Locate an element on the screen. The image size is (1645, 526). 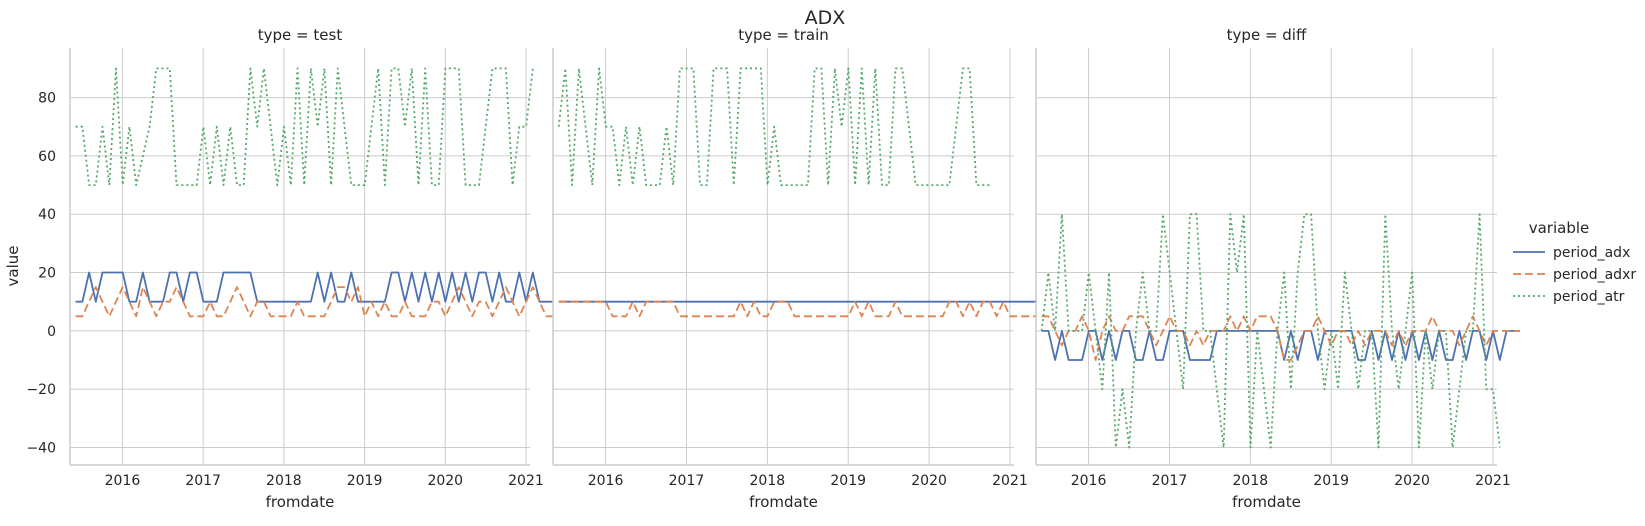
y-tick-label: 40 is located at coordinates (47, 215).